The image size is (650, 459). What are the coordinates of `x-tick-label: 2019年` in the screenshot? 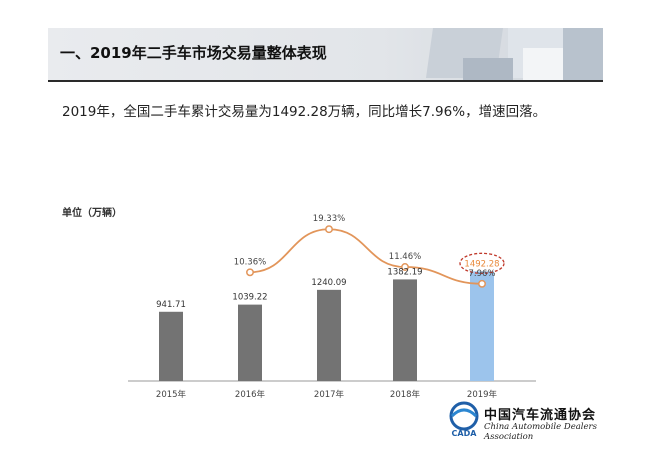 It's located at (482, 394).